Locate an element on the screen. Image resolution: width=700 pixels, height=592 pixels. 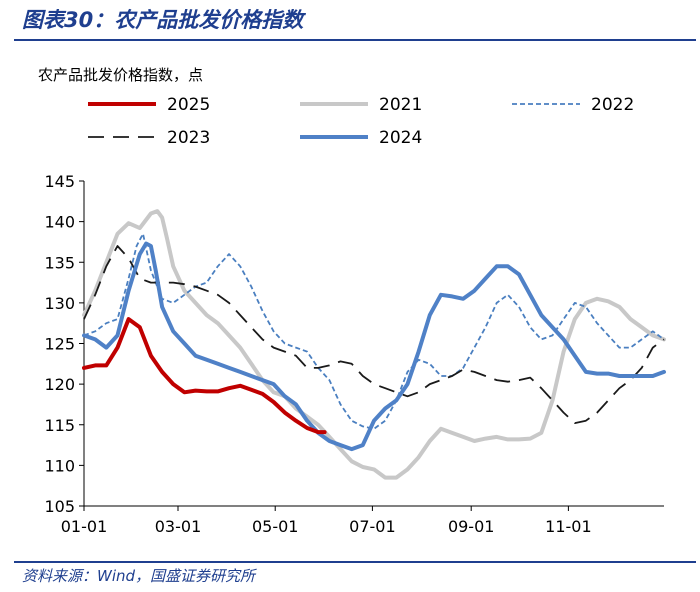
y-axis-label: 农产品批发价格指数，点 is located at coordinates (120, 75).